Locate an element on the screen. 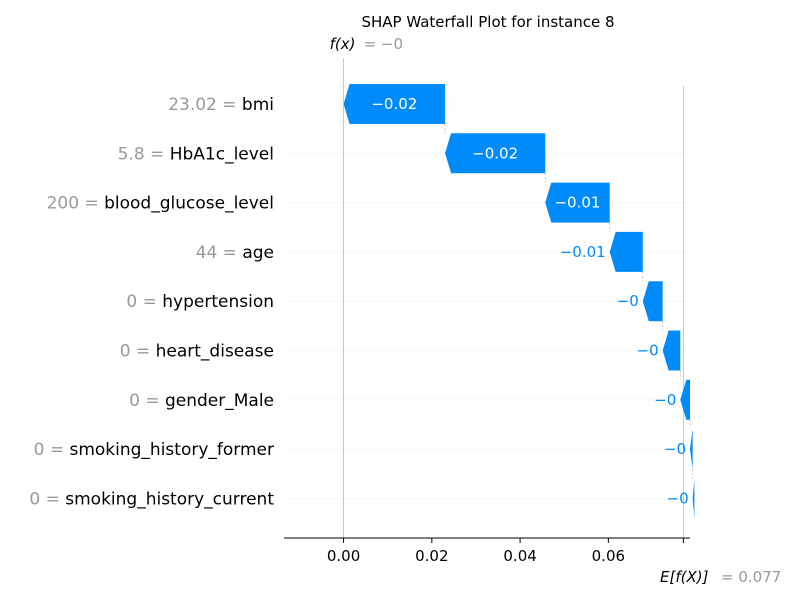 The width and height of the screenshot is (800, 600). fx-label: f(x) is located at coordinates (343, 44).